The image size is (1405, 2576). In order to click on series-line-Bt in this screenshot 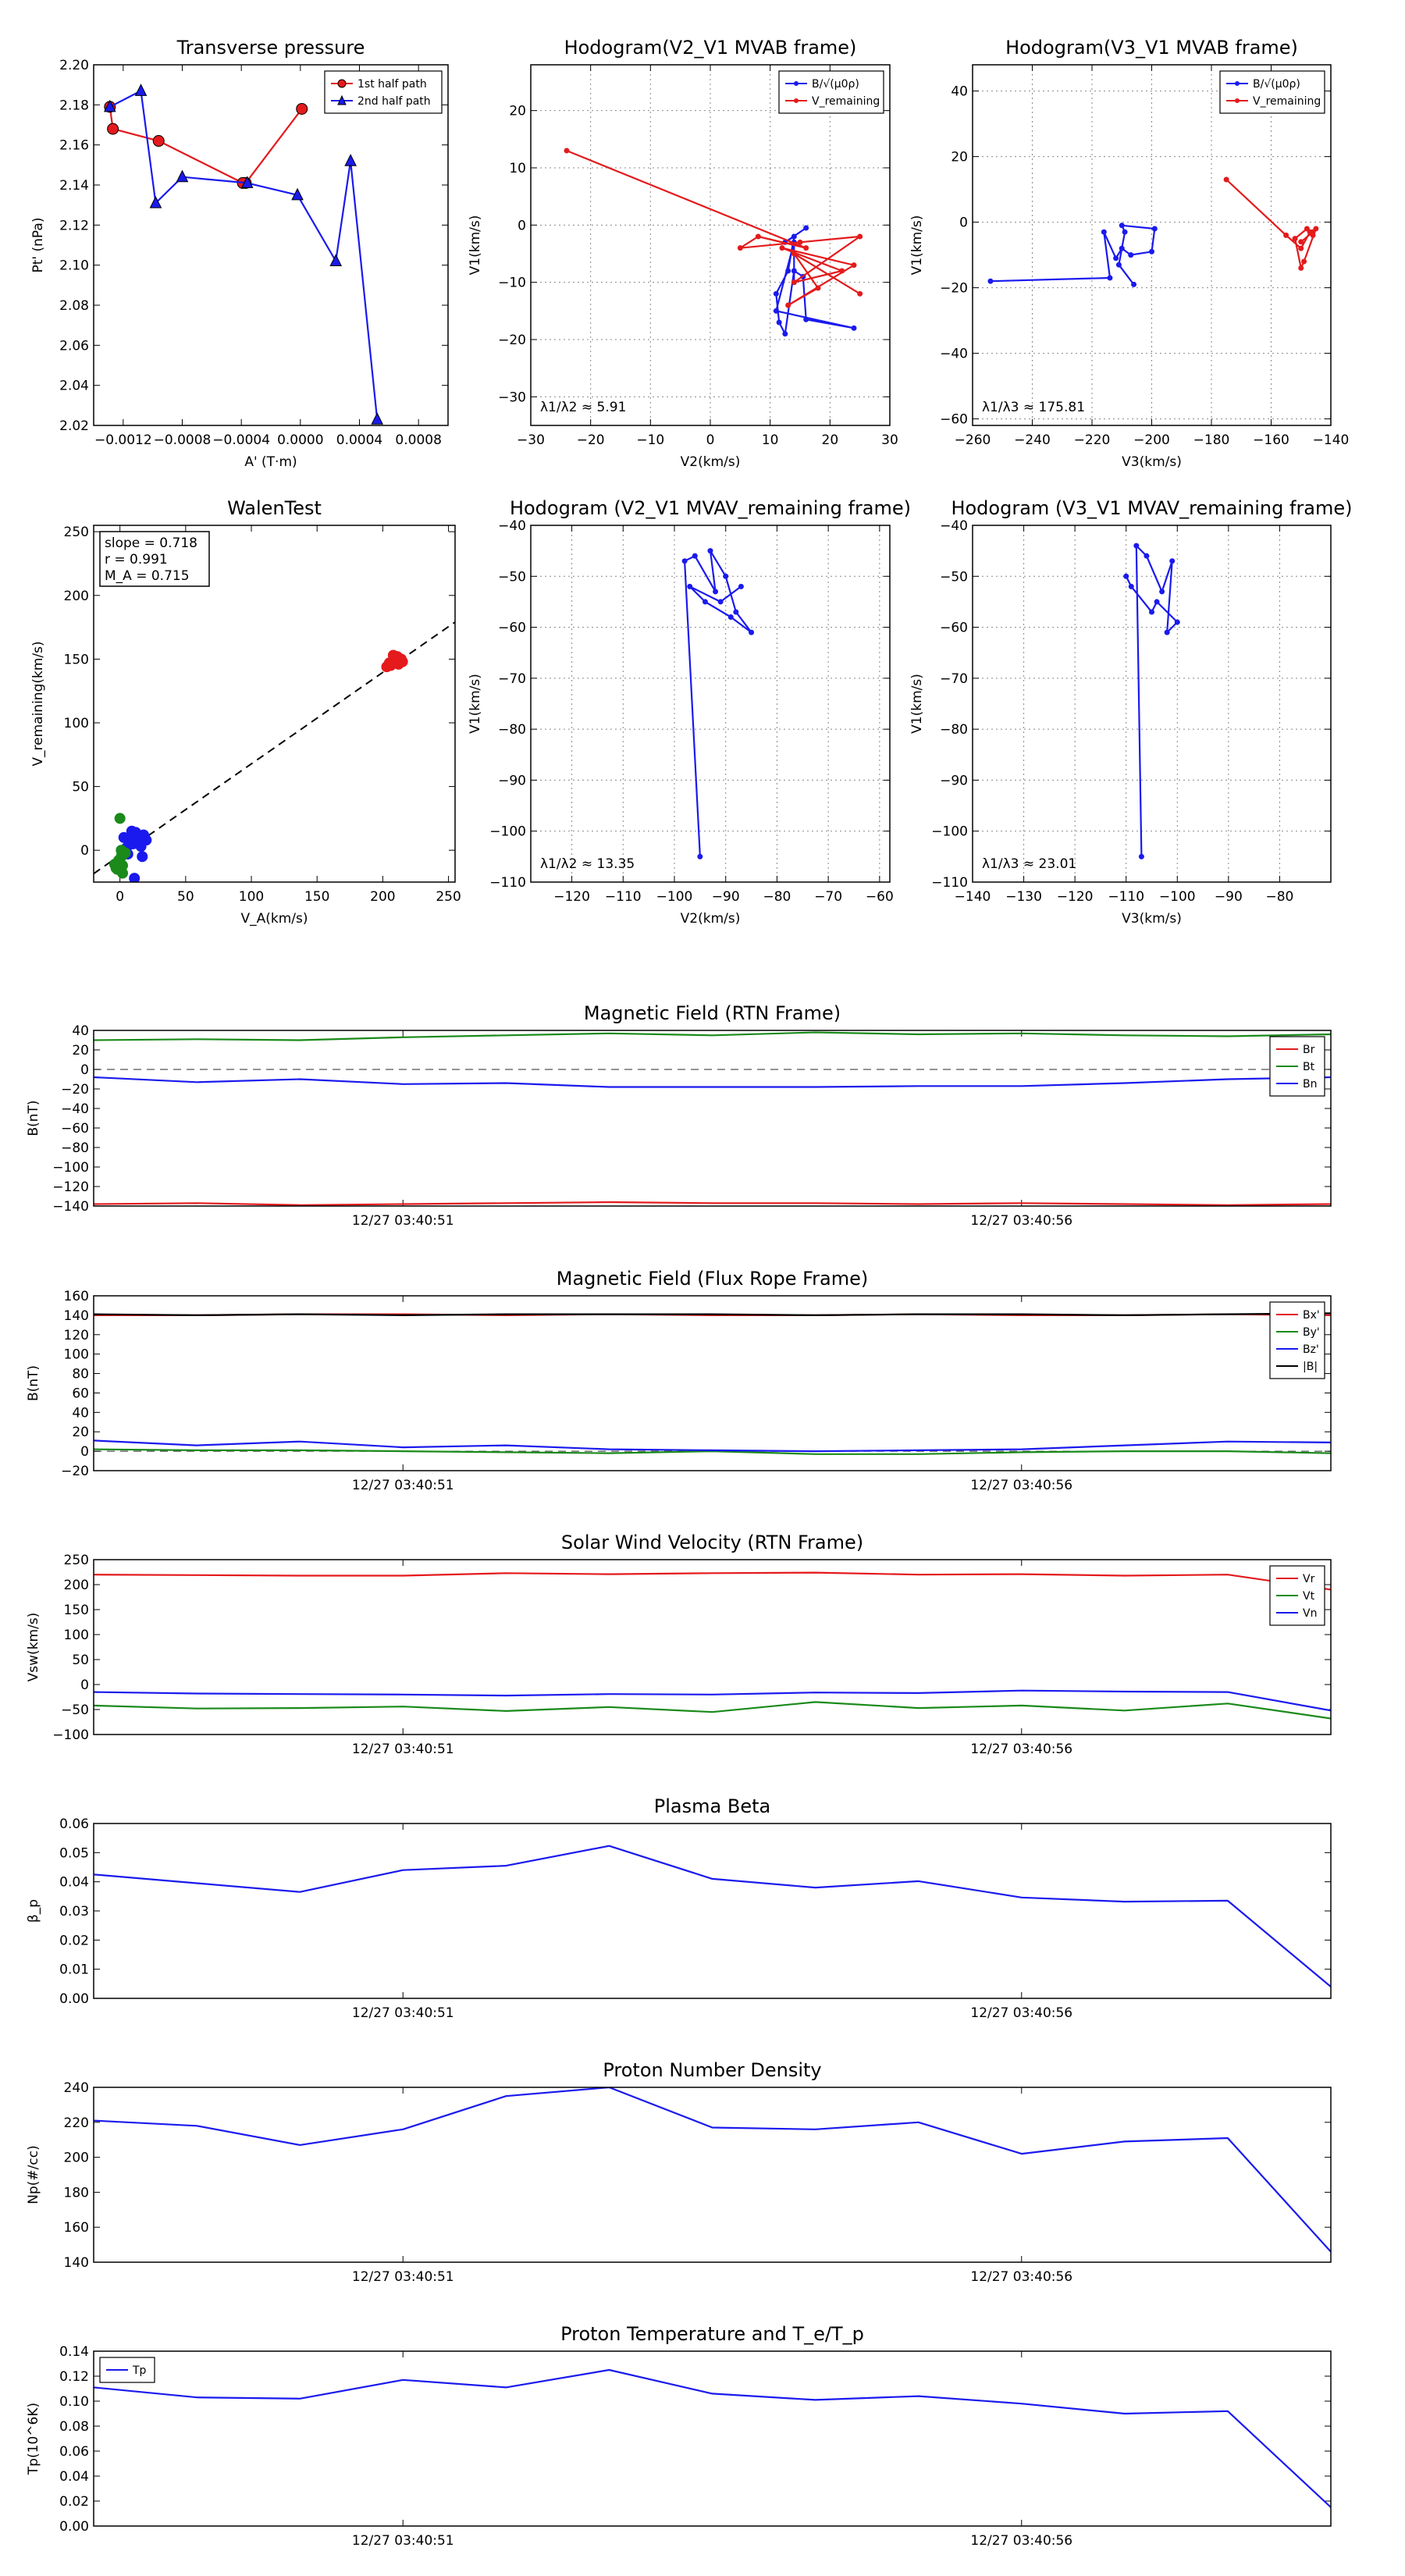, I will do `click(713, 1036)`.